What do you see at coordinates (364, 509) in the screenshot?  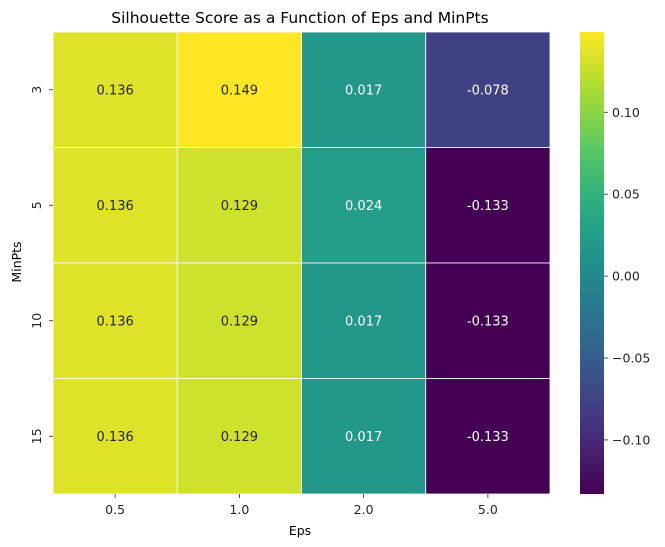 I see `x-tick-label: 2.0` at bounding box center [364, 509].